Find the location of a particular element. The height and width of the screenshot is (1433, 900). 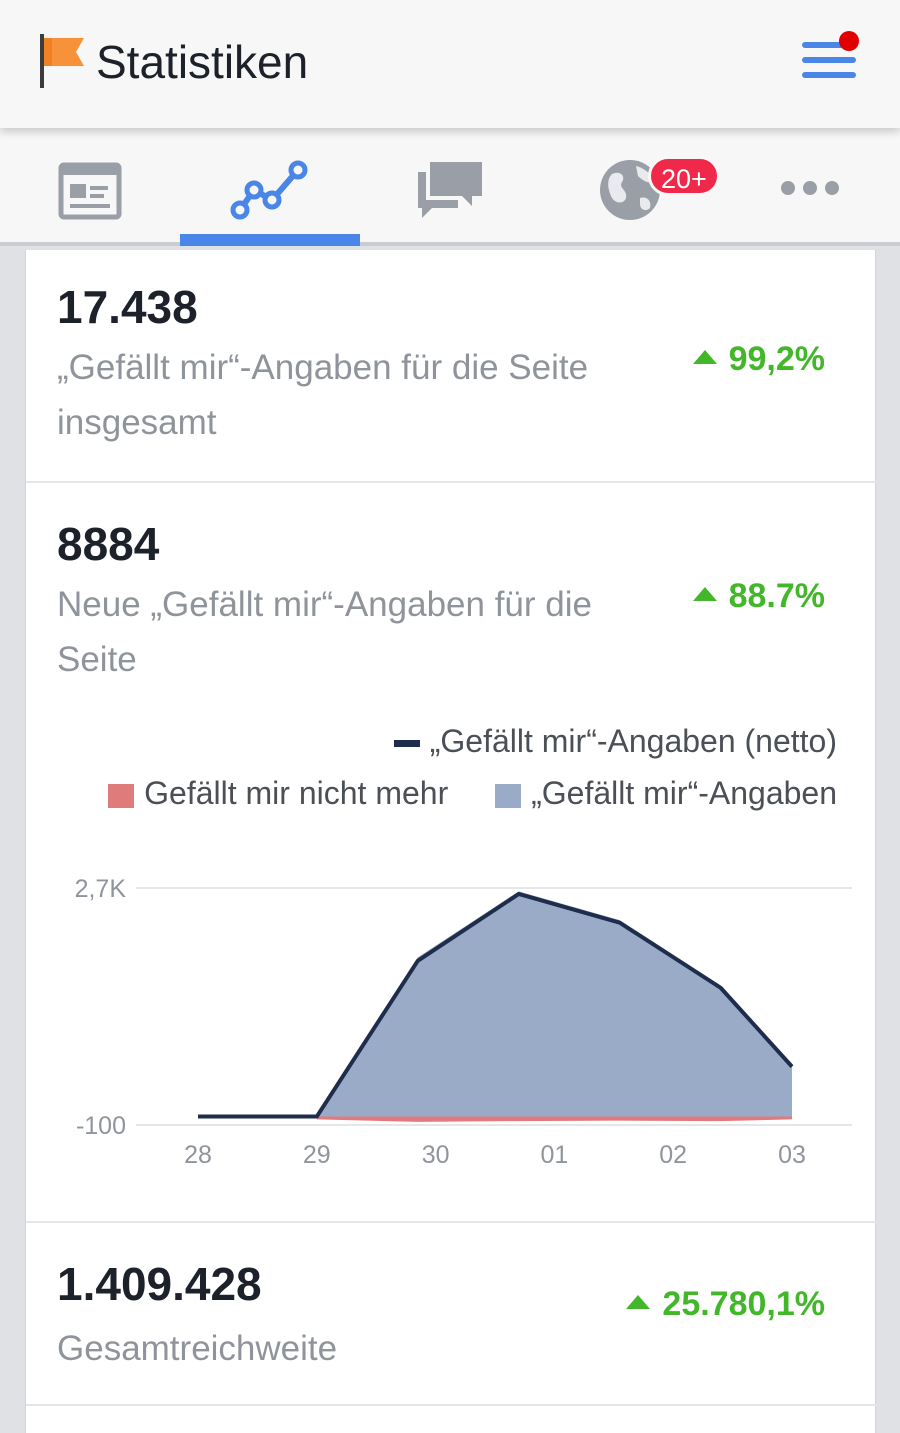

hamburger-menu-icon is located at coordinates (830, 54).